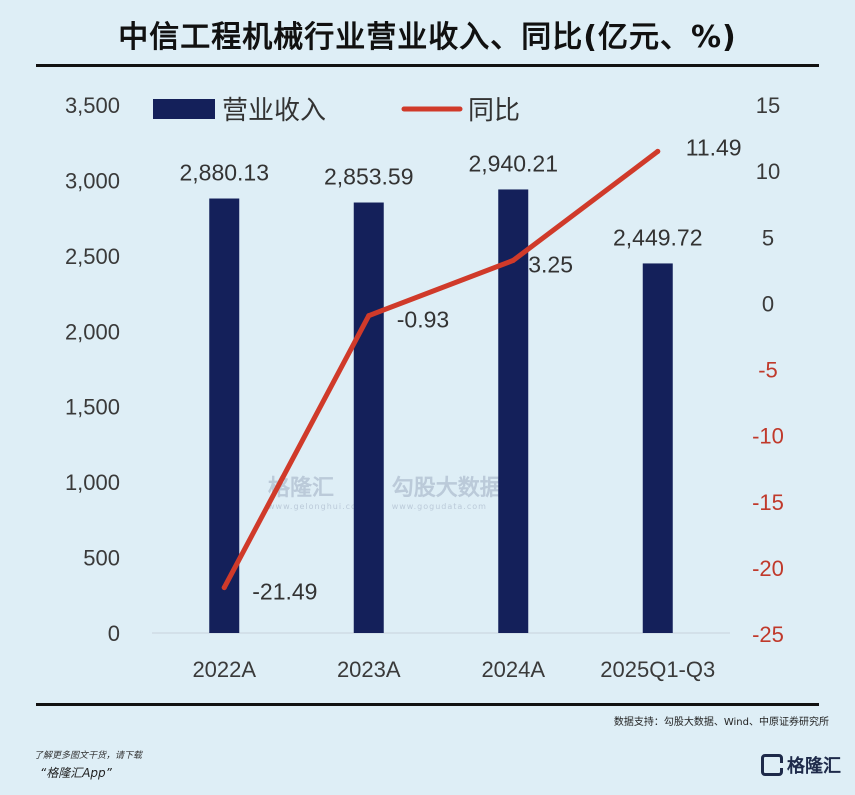 This screenshot has width=855, height=795. I want to click on y-right-tick-label: 15, so click(768, 105).